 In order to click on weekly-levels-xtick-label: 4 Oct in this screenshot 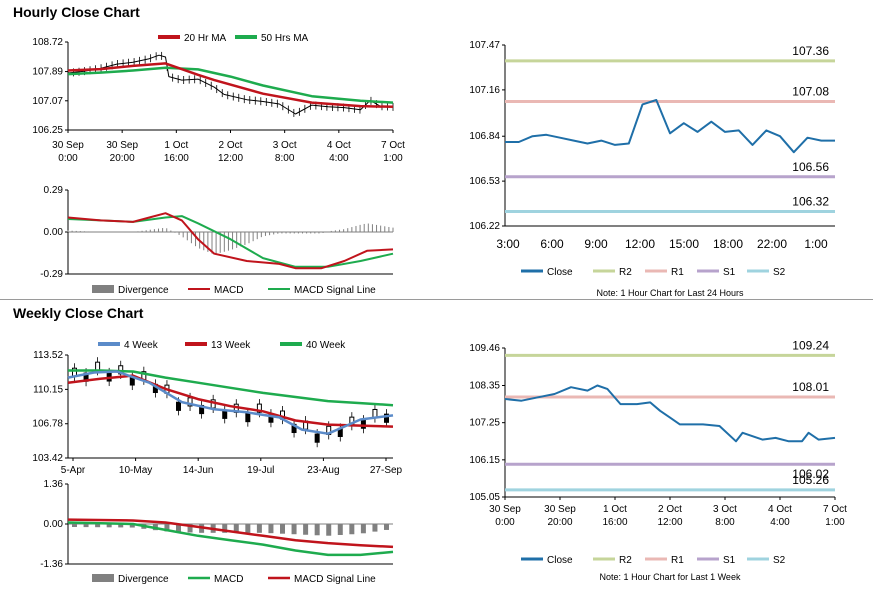, I will do `click(780, 509)`.